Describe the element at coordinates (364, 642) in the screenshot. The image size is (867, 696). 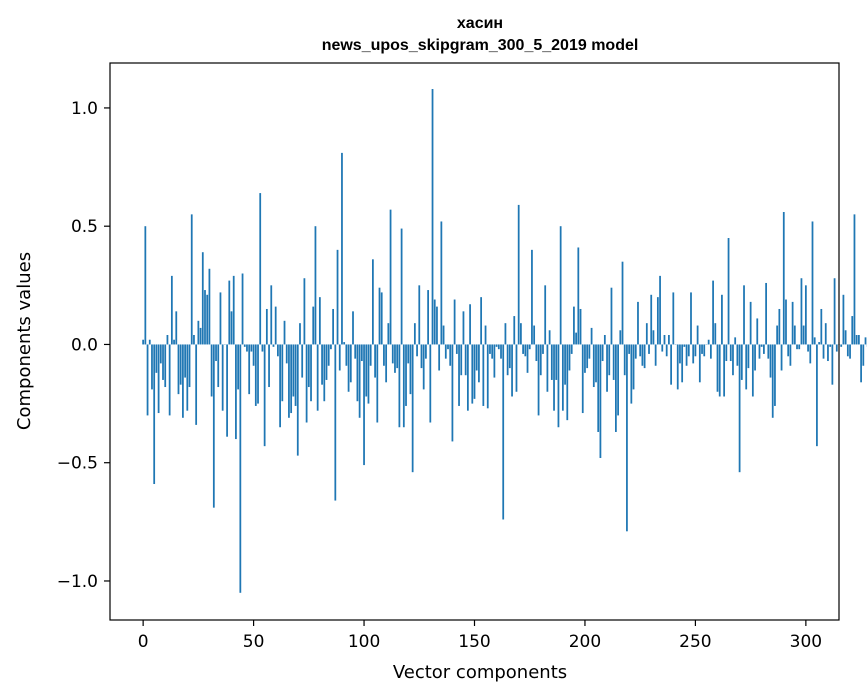
I see `x-tick-label: 100` at that location.